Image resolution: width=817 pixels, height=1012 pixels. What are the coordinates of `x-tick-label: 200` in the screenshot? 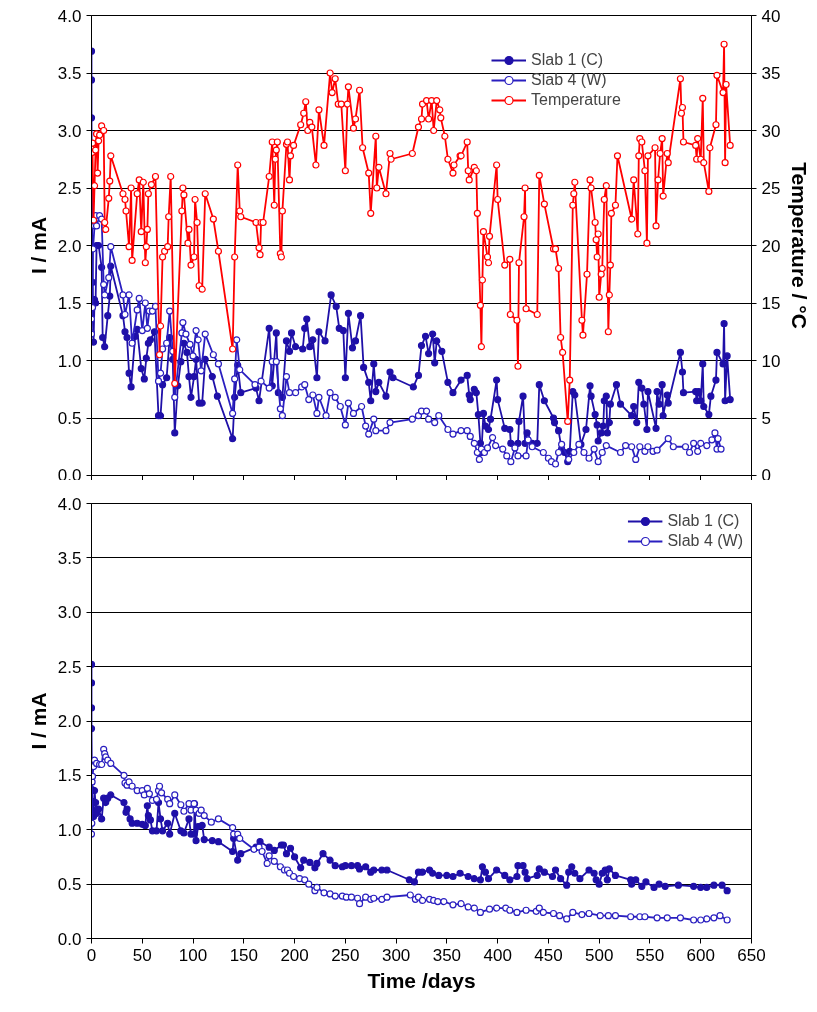 It's located at (294, 955).